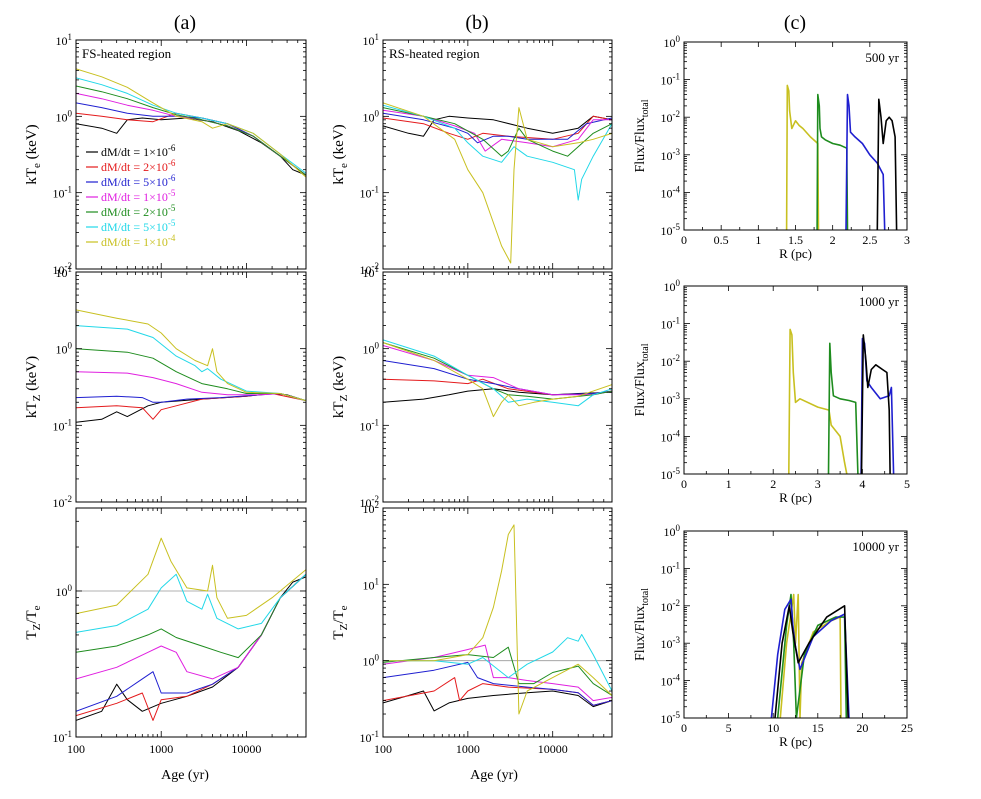  Describe the element at coordinates (758, 240) in the screenshot. I see `x-tick-label: 1` at that location.